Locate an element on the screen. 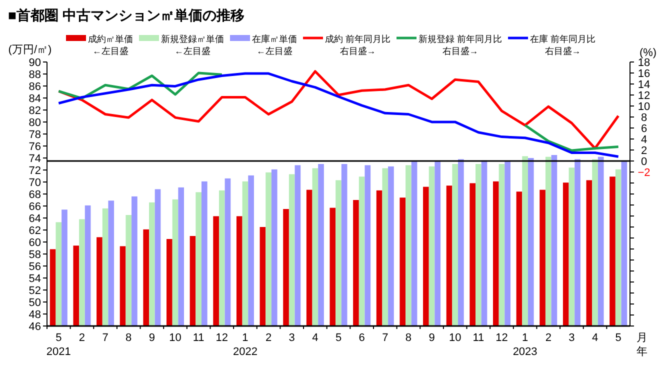  y2-tick-label: 0 is located at coordinates (644, 162).